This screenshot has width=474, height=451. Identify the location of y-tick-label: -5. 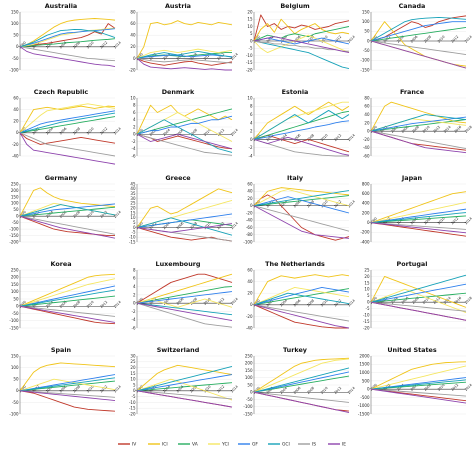
(134, 232).